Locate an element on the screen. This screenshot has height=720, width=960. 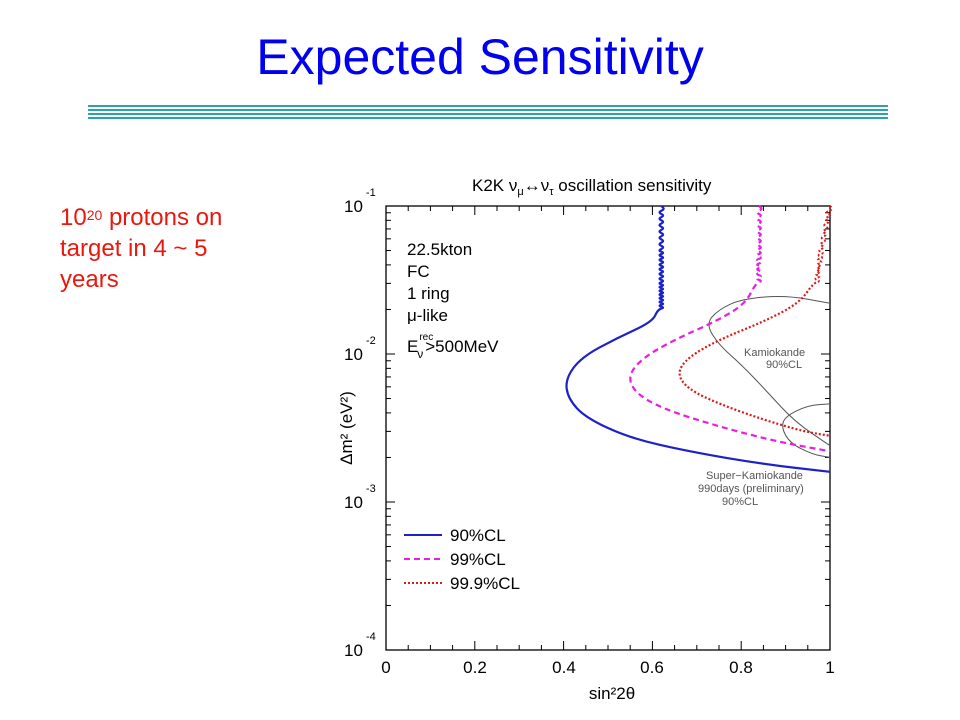
superk-label-3: 90%CL is located at coordinates (740, 502).